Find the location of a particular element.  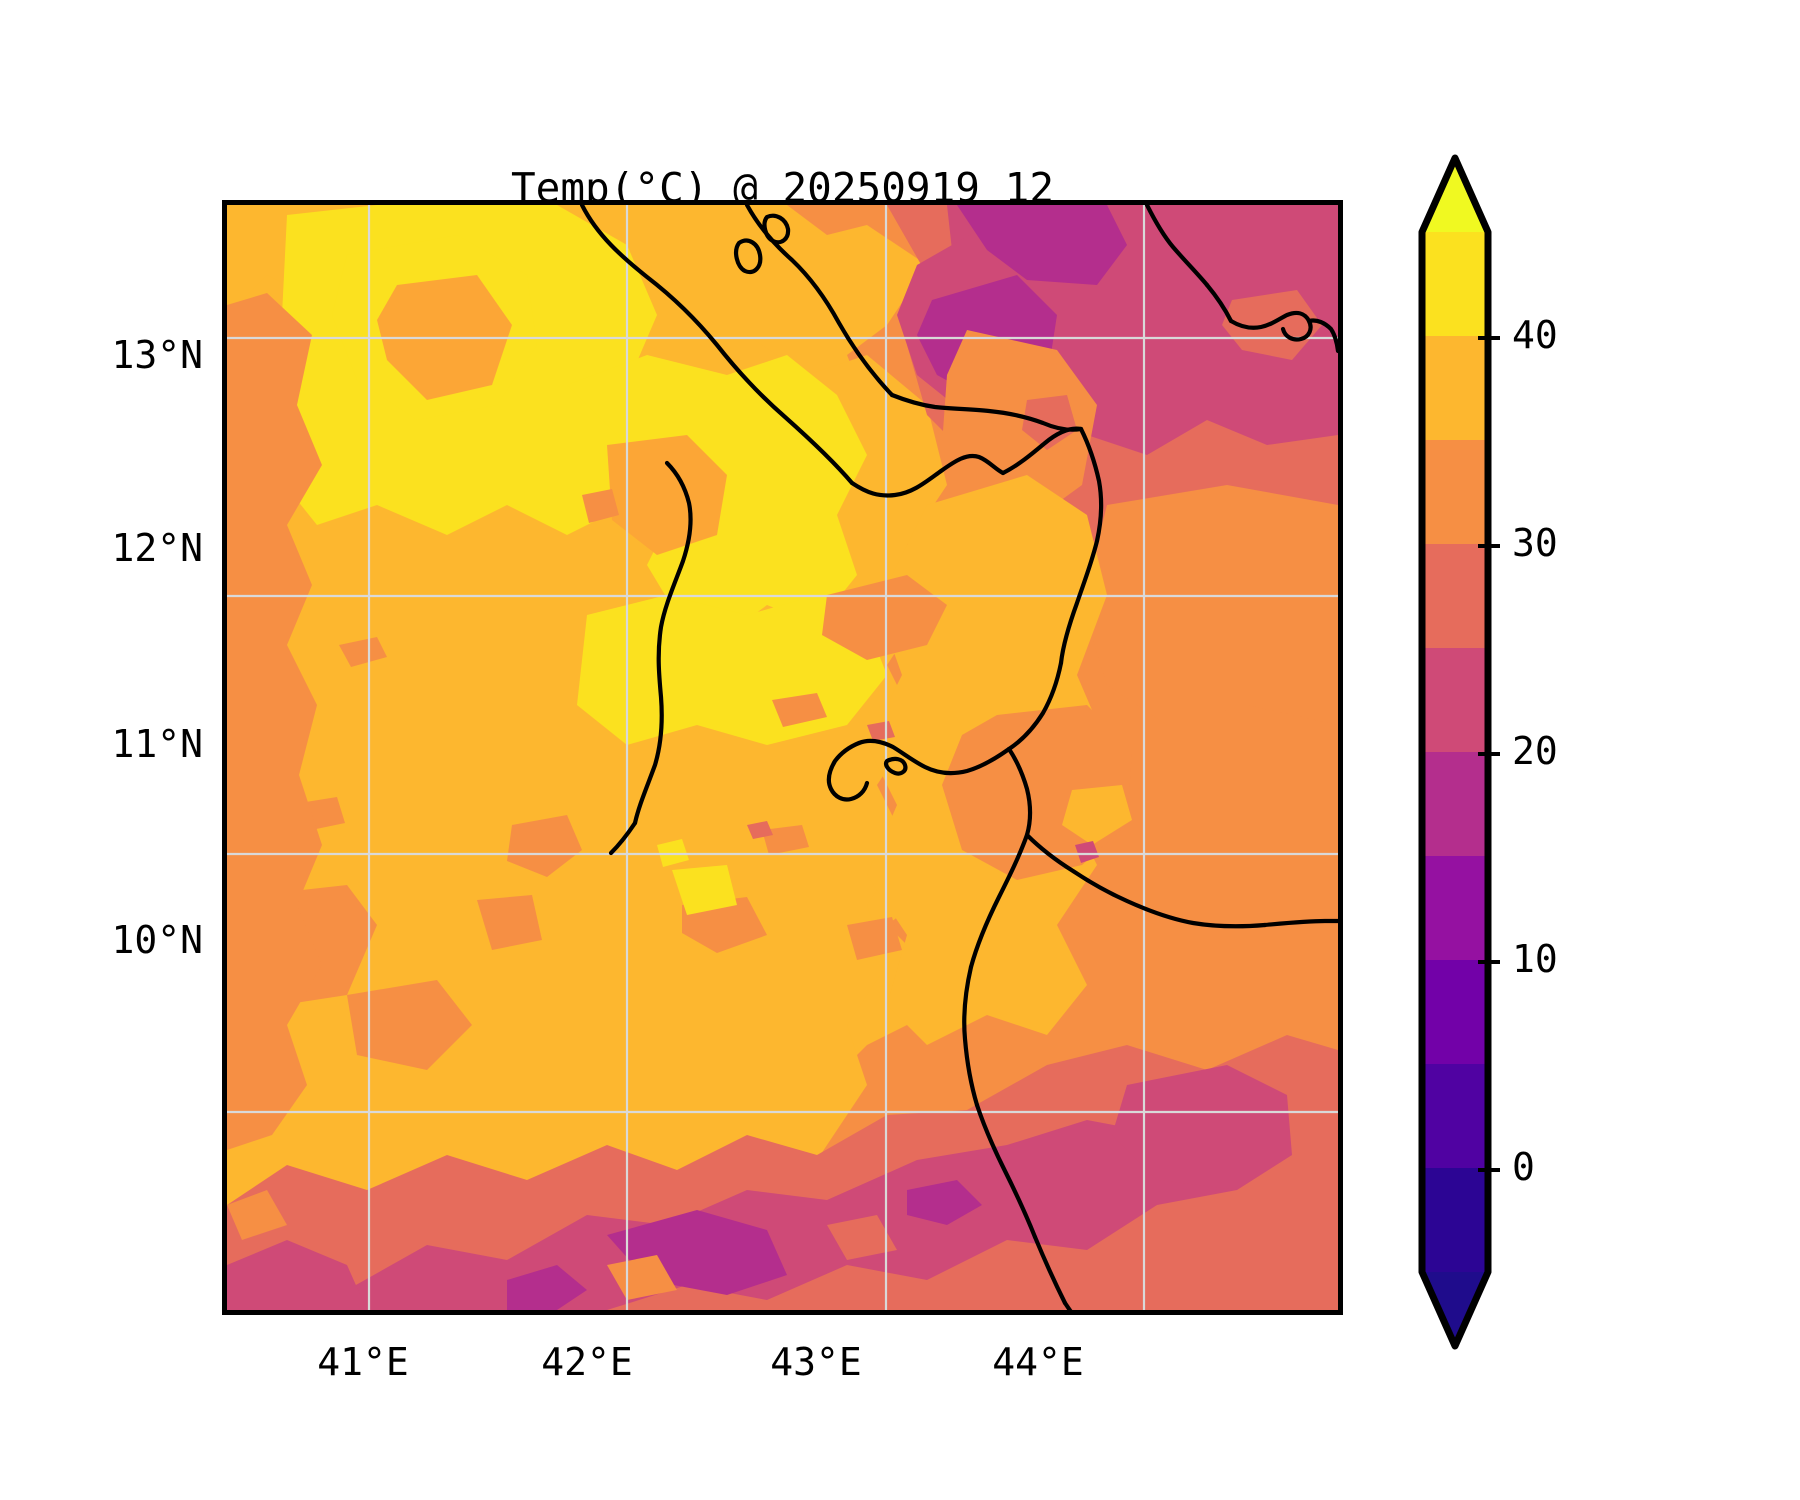

colorbar is located at coordinates (1455, 752).